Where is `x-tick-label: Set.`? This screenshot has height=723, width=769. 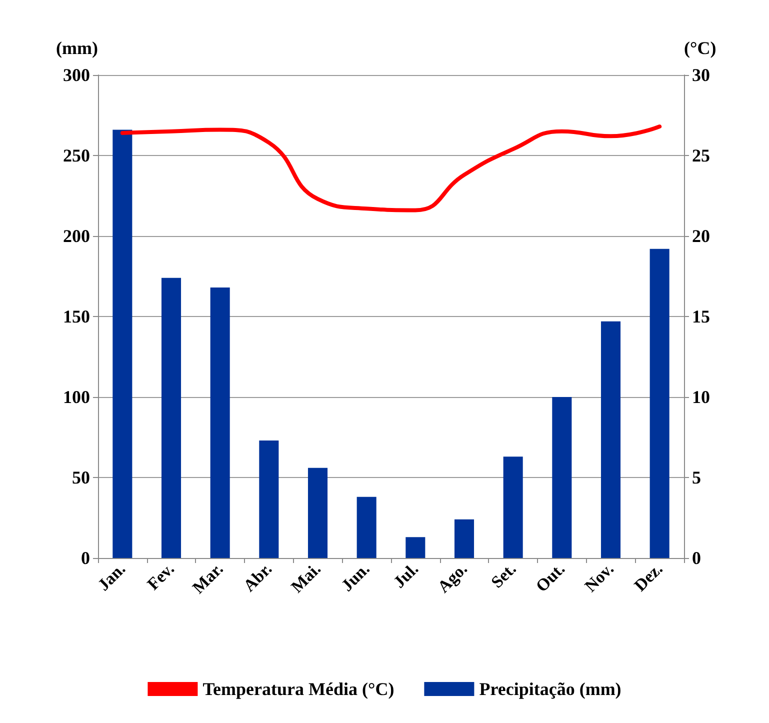
x-tick-label: Set. is located at coordinates (503, 575).